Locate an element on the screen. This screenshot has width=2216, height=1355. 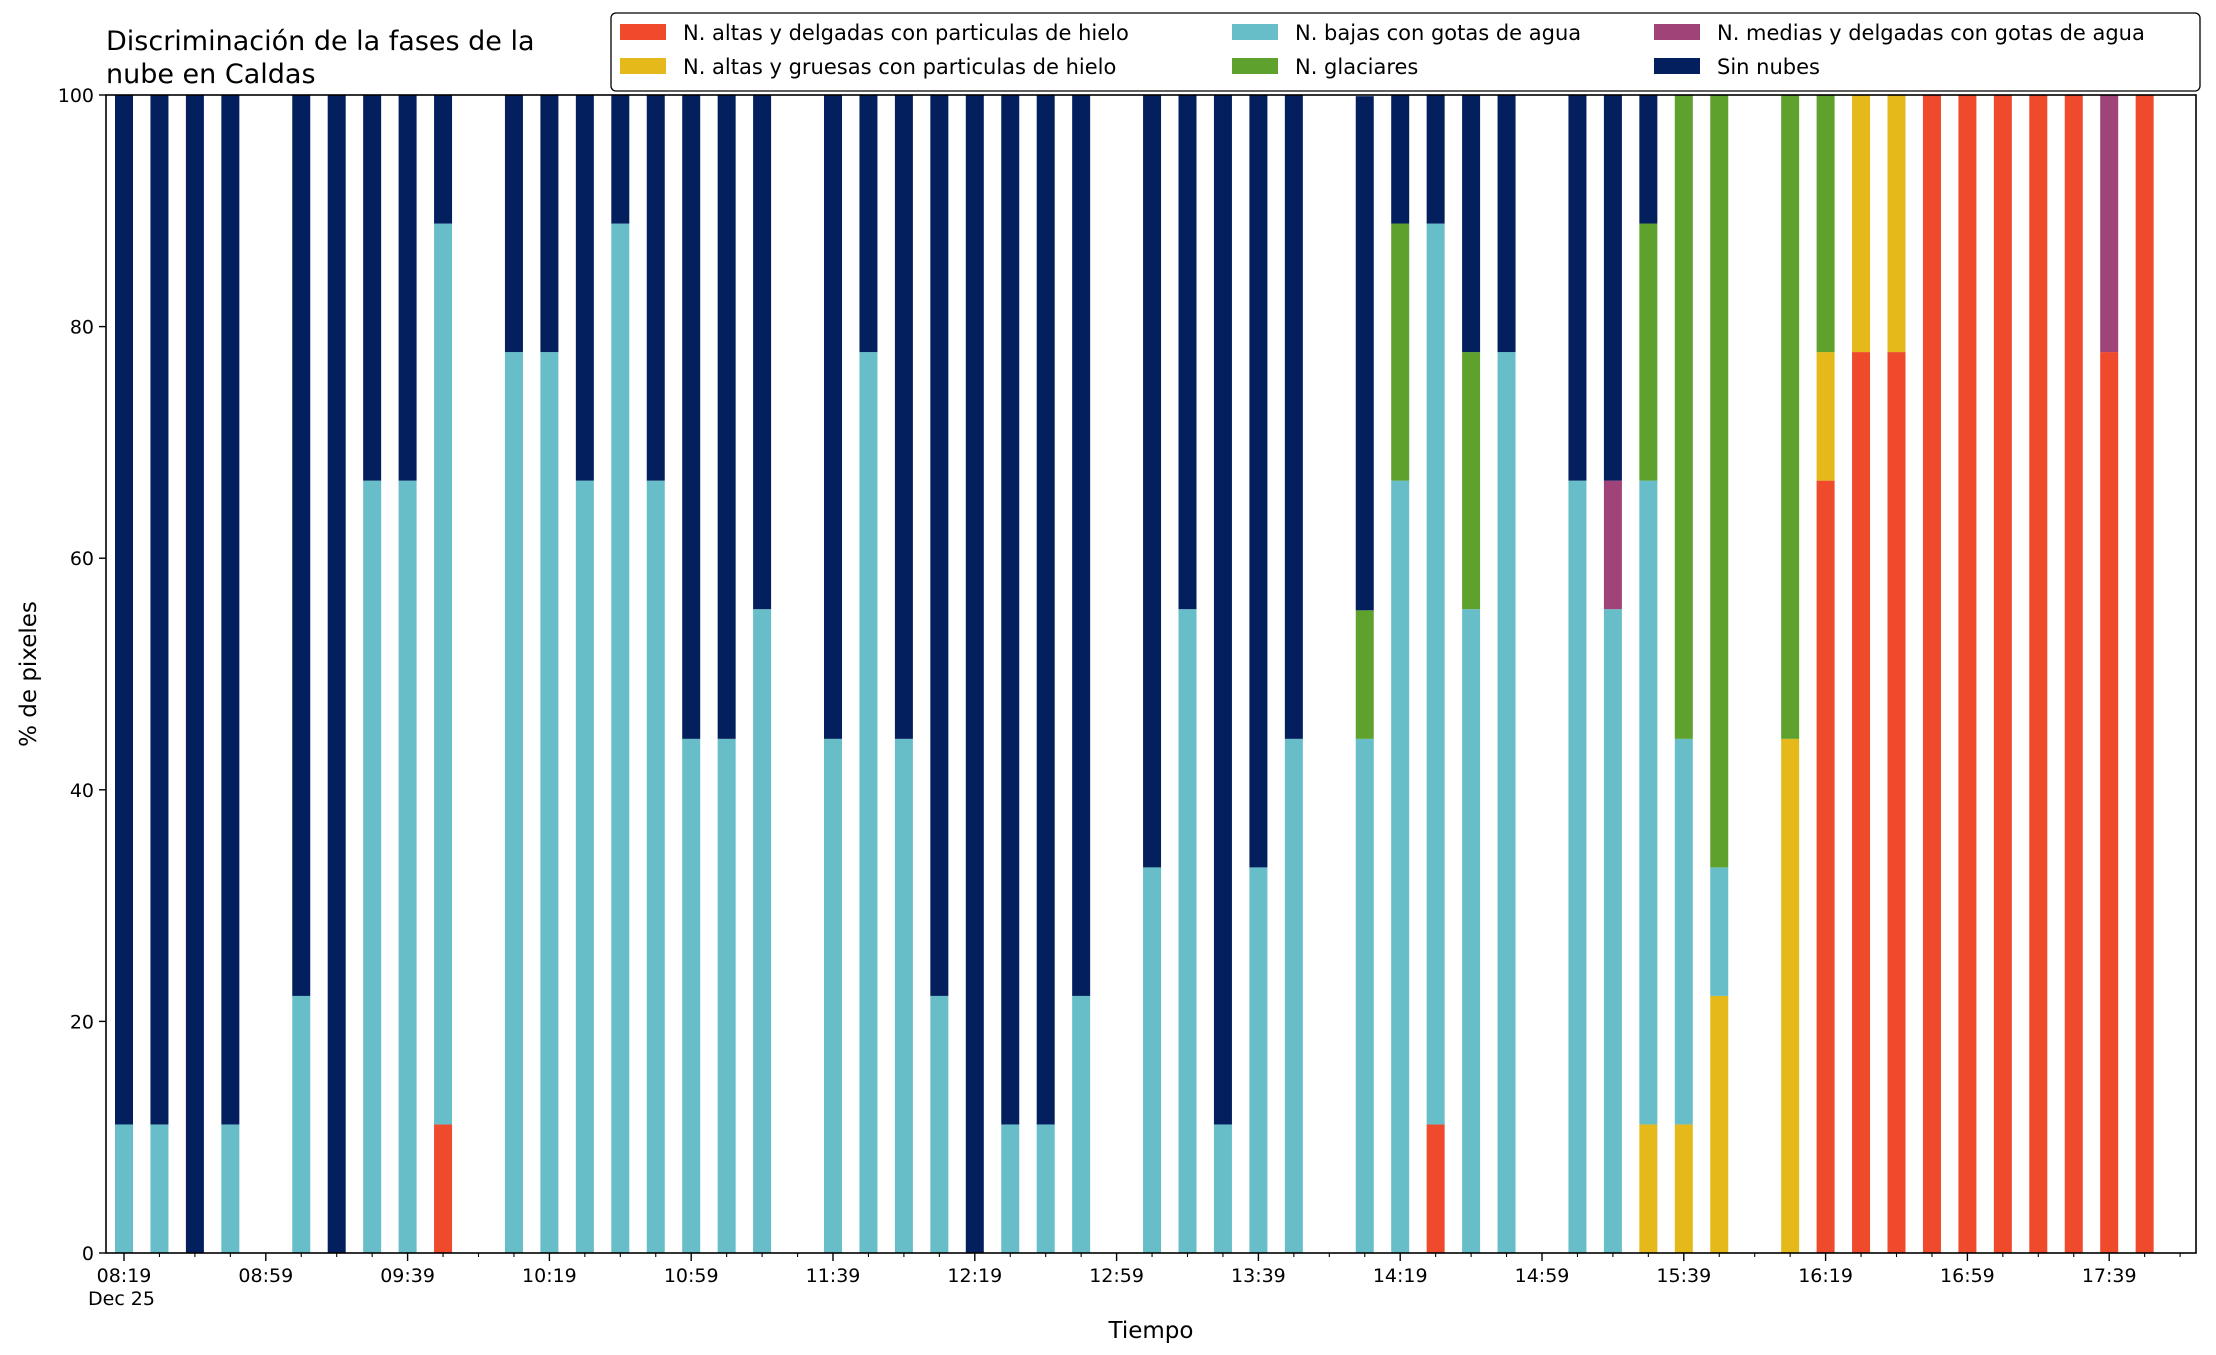
y-tick-label: 20 is located at coordinates (82, 1022).